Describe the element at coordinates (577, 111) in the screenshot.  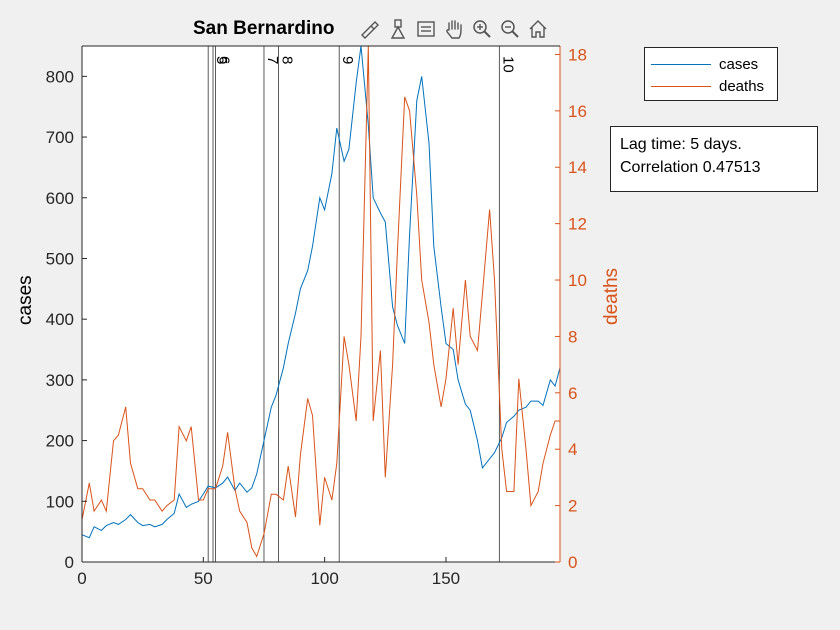
I see `y-right-tick-label: 16` at that location.